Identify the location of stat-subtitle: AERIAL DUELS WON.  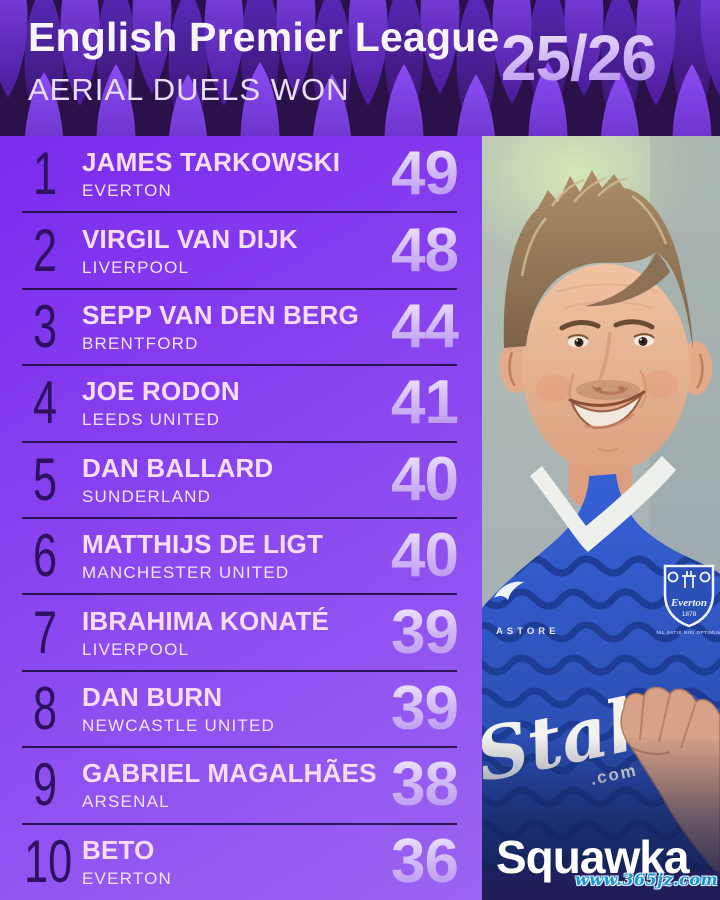
(189, 89).